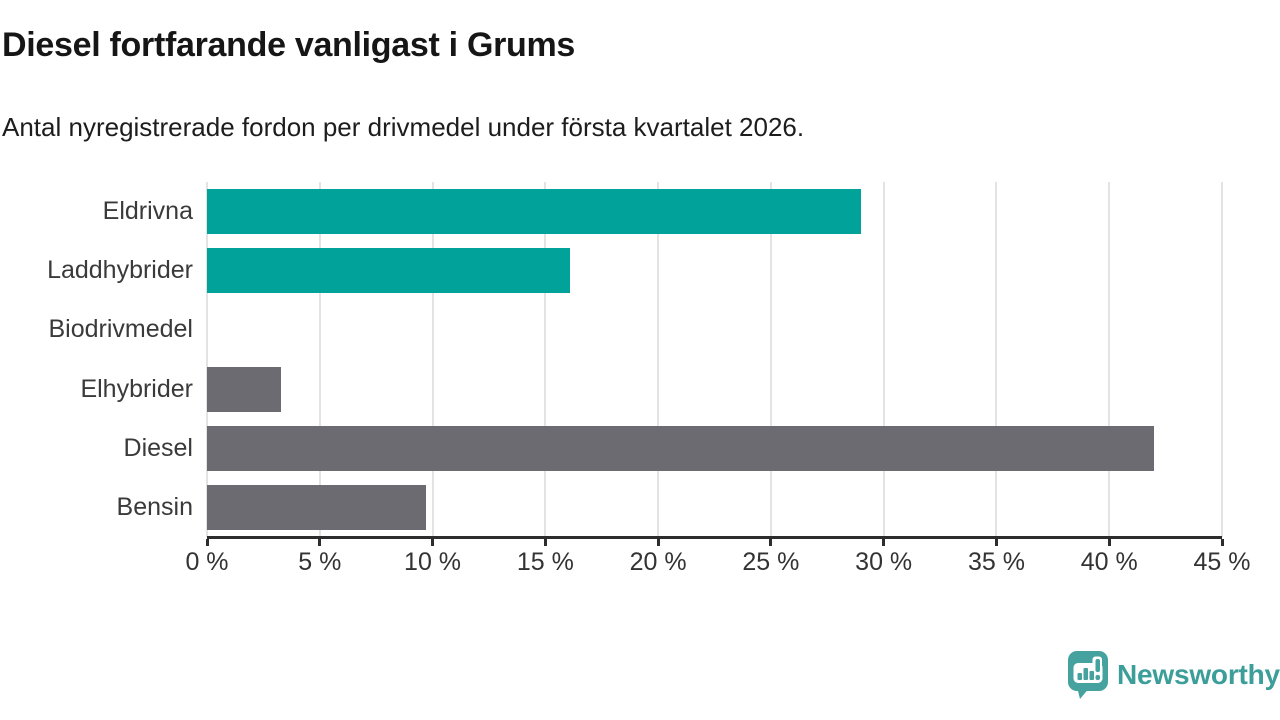  Describe the element at coordinates (884, 562) in the screenshot. I see `axis-tick-label: 30 %` at that location.